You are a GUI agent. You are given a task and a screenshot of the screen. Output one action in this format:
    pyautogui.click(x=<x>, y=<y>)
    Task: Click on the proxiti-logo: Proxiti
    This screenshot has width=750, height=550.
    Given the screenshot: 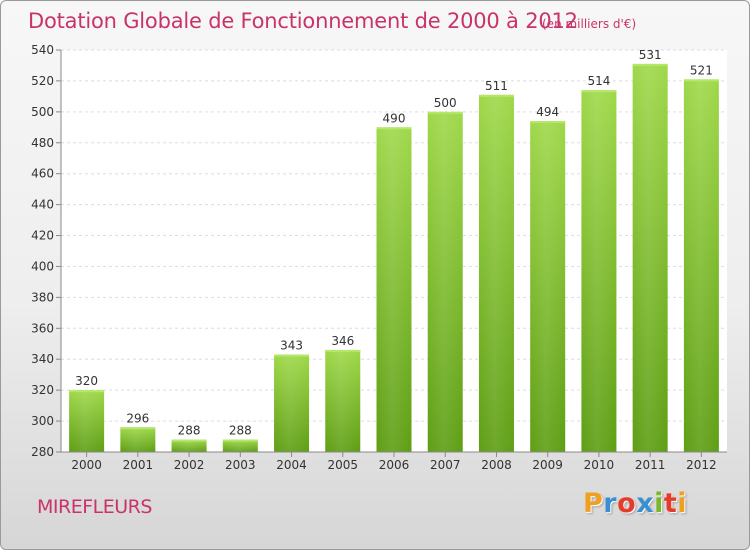 What is the action you would take?
    pyautogui.click(x=635, y=503)
    